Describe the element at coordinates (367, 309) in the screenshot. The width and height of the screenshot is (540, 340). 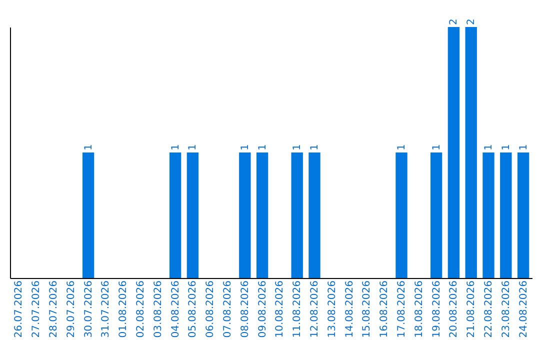
I see `x-tick-label: 15.08.2026` at that location.